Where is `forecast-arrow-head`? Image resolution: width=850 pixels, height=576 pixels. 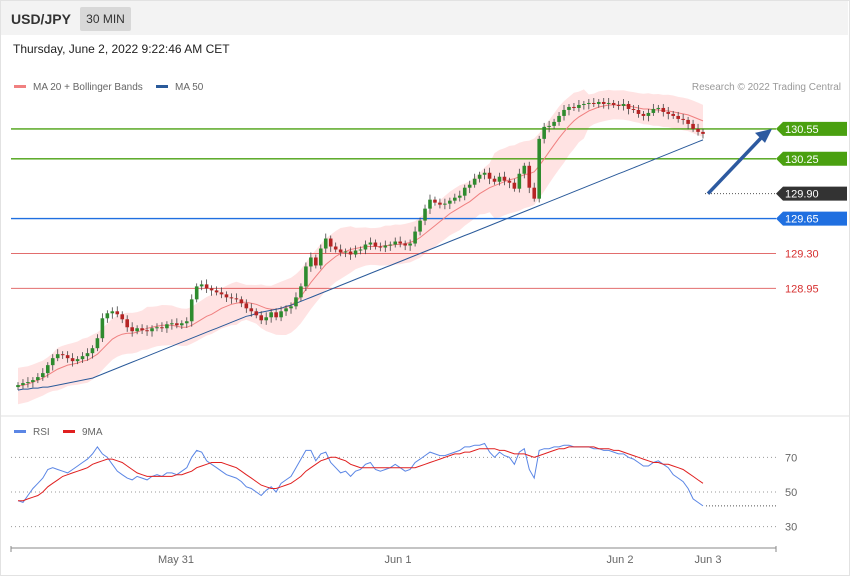
forecast-arrow-head is located at coordinates (763, 135).